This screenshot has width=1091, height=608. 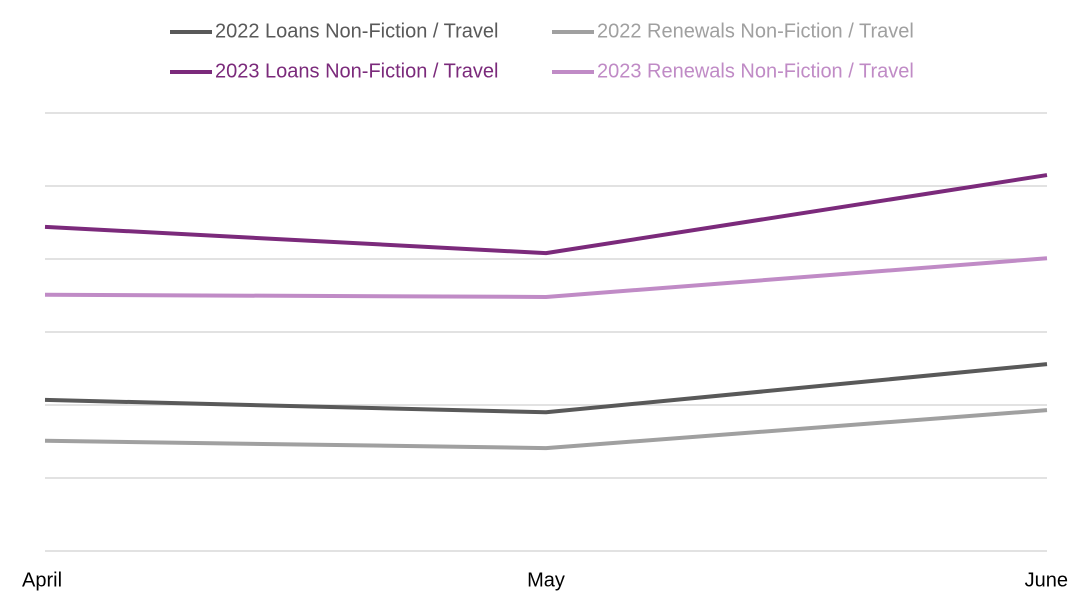 I want to click on x-tick-label: April, so click(x=42, y=580).